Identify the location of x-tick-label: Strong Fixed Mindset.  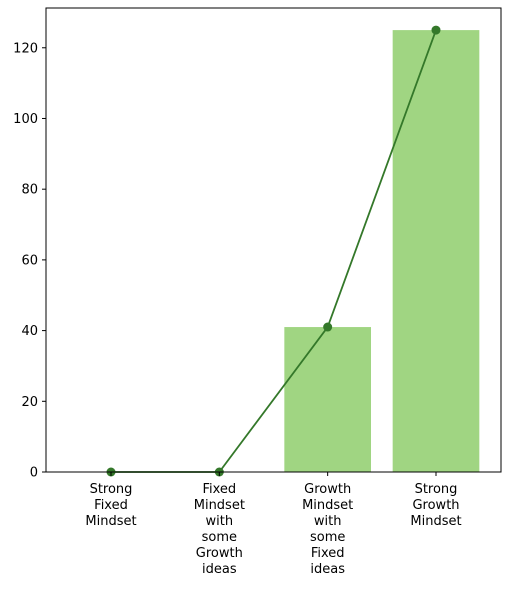
(110, 505).